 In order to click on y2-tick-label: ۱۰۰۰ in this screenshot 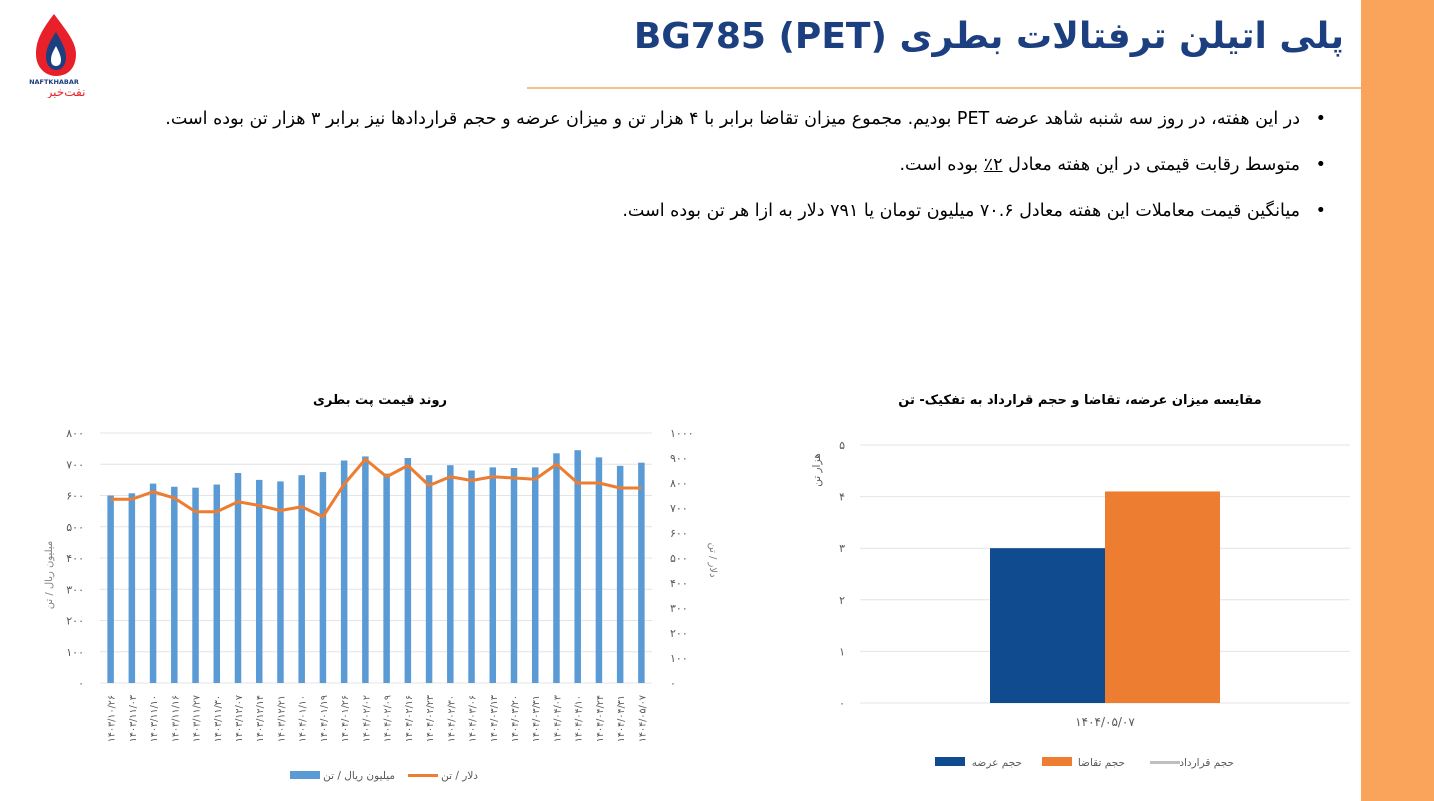, I will do `click(682, 433)`.